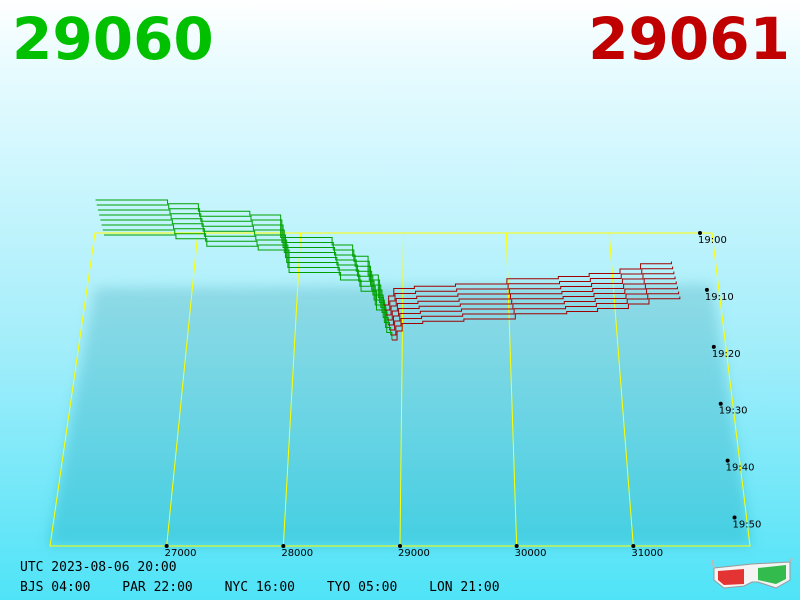  What do you see at coordinates (531, 553) in the screenshot?
I see `x-tick-label: 30000` at bounding box center [531, 553].